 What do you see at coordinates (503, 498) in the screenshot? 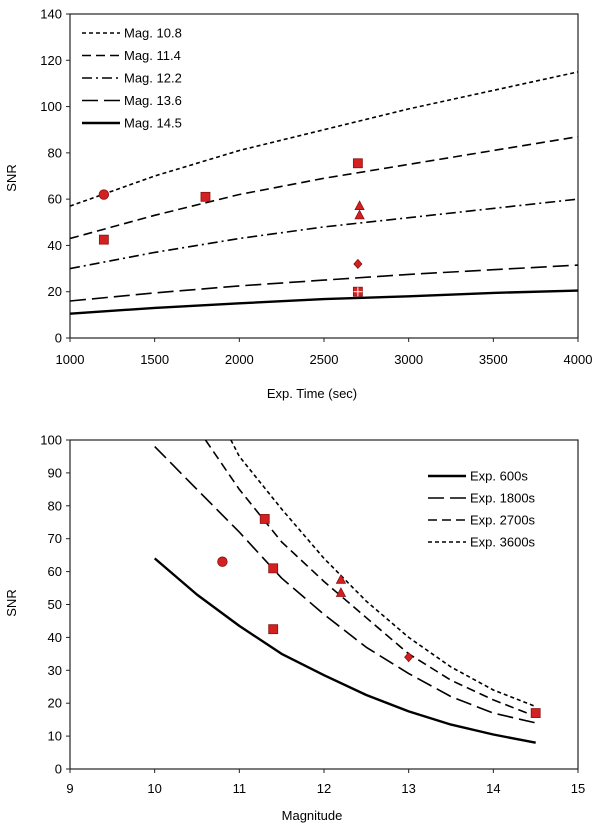
I see `legend-label: Exp. 1800s` at bounding box center [503, 498].